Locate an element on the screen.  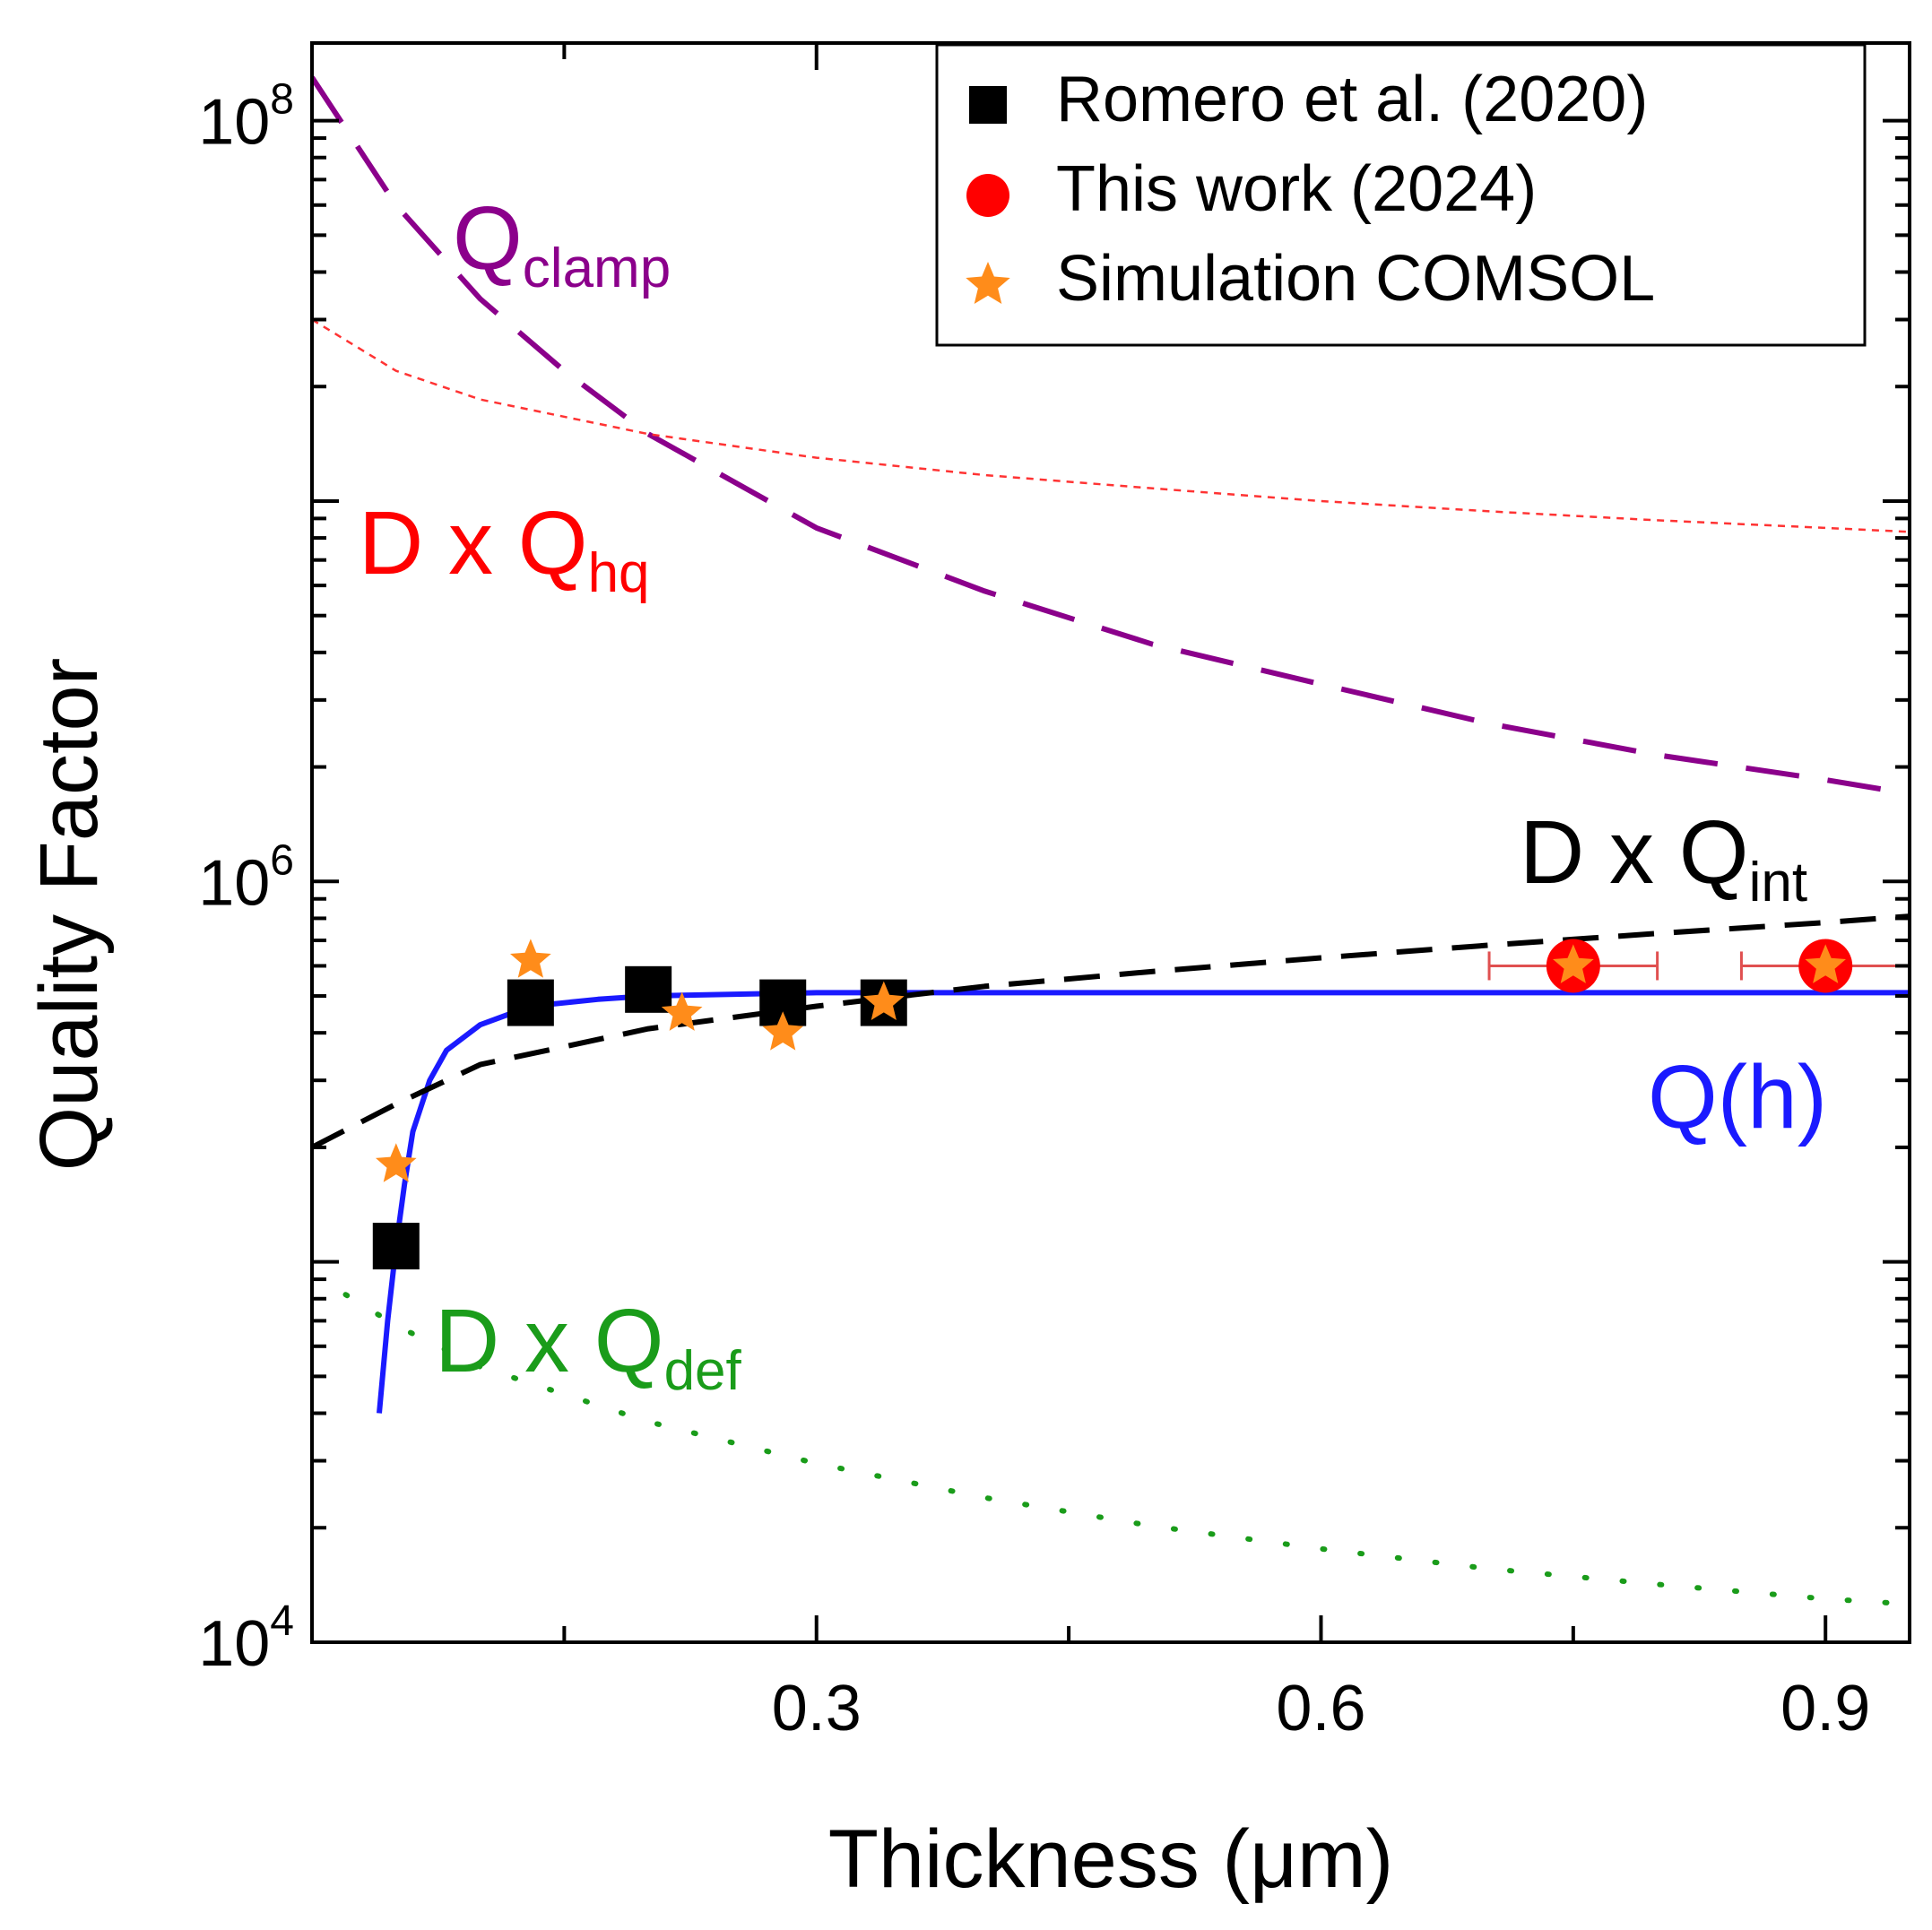
legend-star-marker is located at coordinates (988, 283).